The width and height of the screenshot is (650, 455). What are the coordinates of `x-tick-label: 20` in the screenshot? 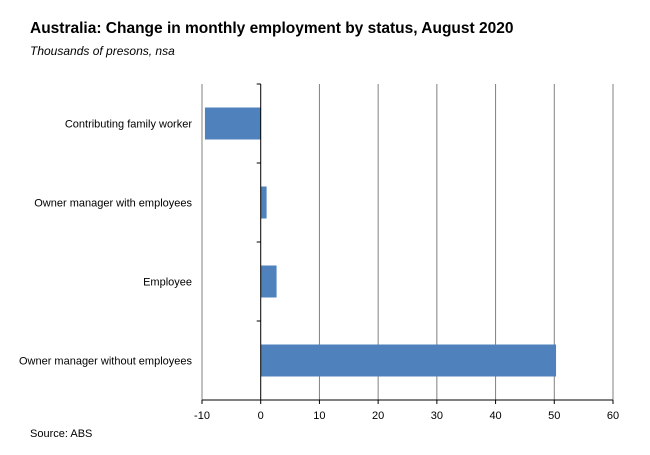 It's located at (378, 416).